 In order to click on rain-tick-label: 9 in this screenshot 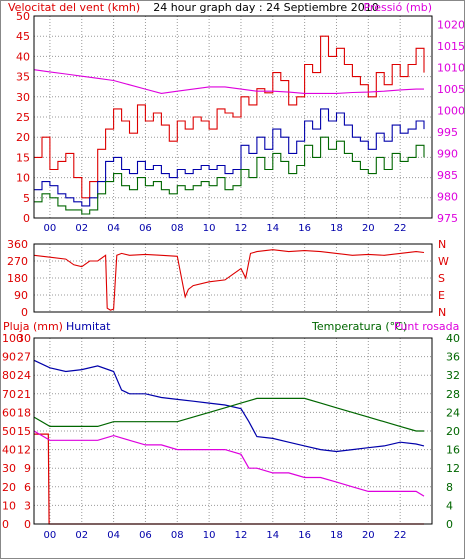, I will do `click(27, 468)`.